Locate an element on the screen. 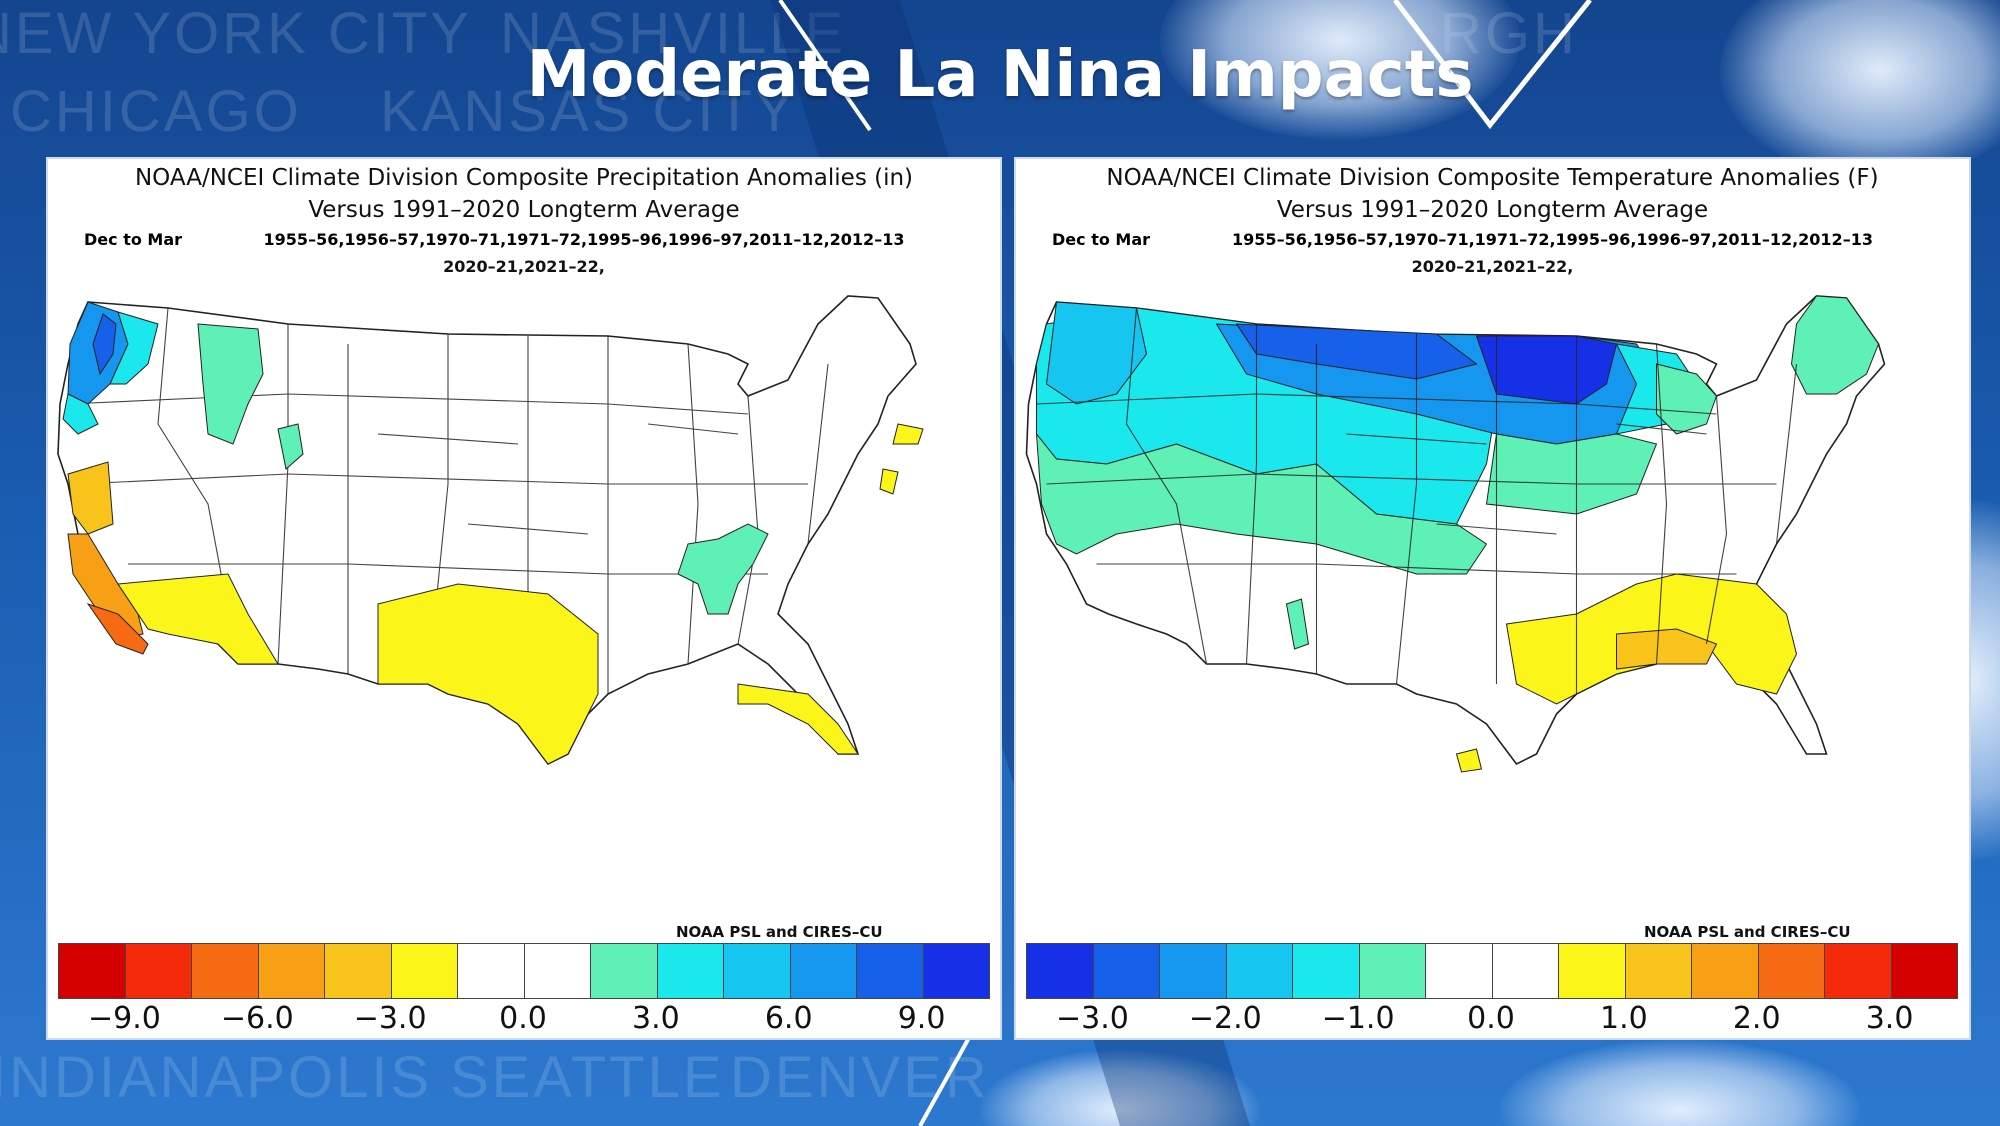  region-cencal-dry is located at coordinates (105, 586).